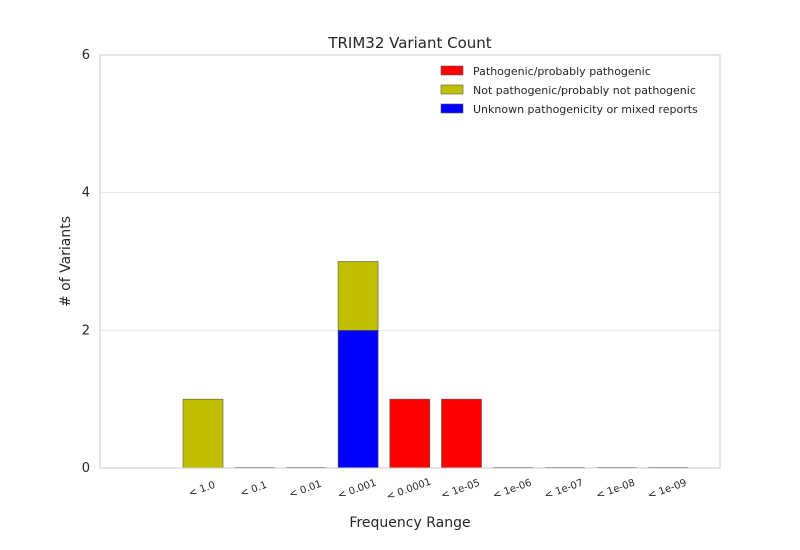  I want to click on y-tick-label: 4, so click(86, 193).